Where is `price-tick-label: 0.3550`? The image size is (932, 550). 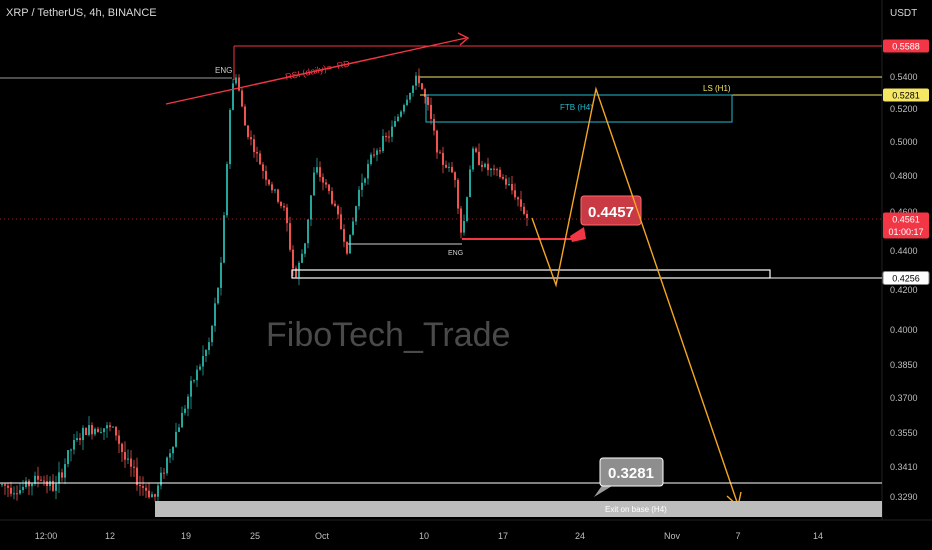 price-tick-label: 0.3550 is located at coordinates (904, 433).